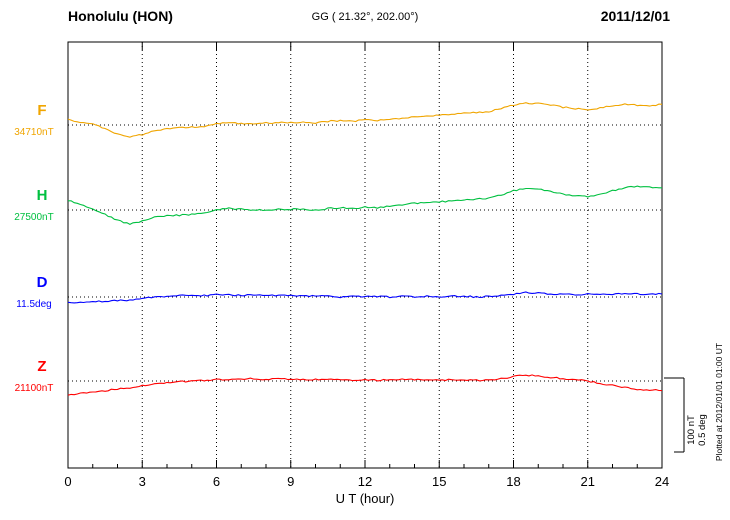 The width and height of the screenshot is (730, 520). What do you see at coordinates (365, 498) in the screenshot?
I see `x-axis-label: U T (hour)` at bounding box center [365, 498].